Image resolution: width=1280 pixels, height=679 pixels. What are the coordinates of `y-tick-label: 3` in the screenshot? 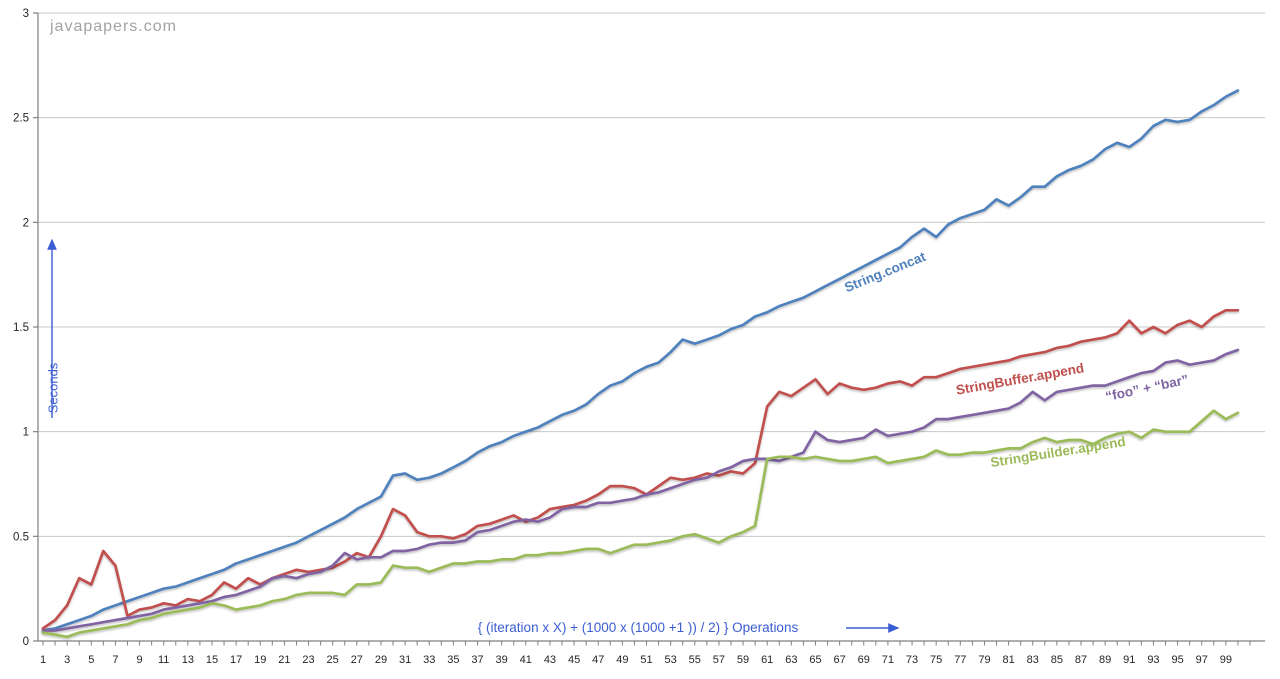 It's located at (26, 14).